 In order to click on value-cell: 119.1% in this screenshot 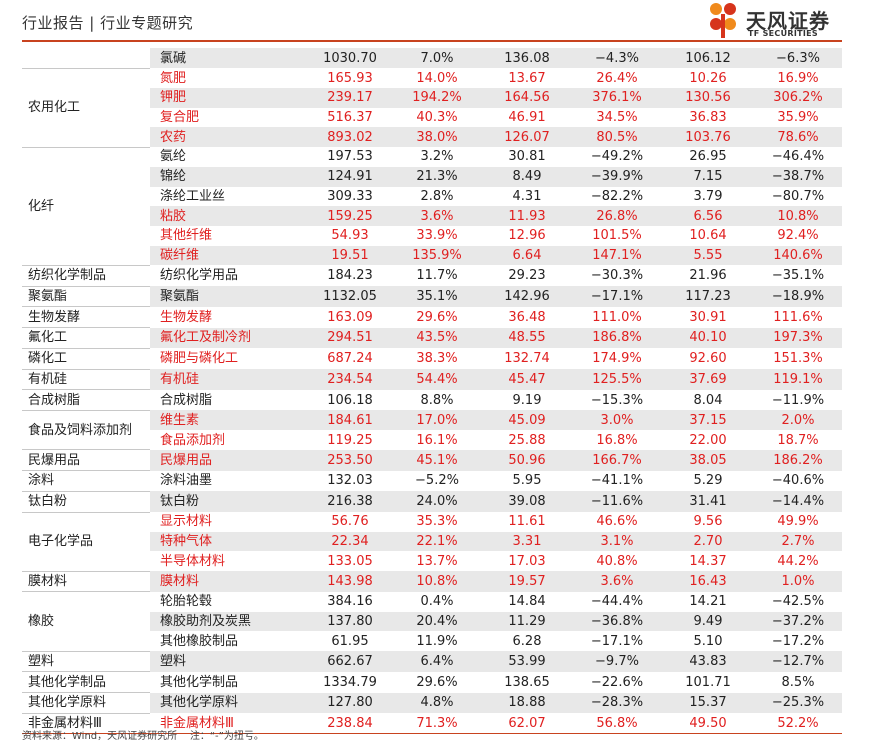, I will do `click(798, 379)`.